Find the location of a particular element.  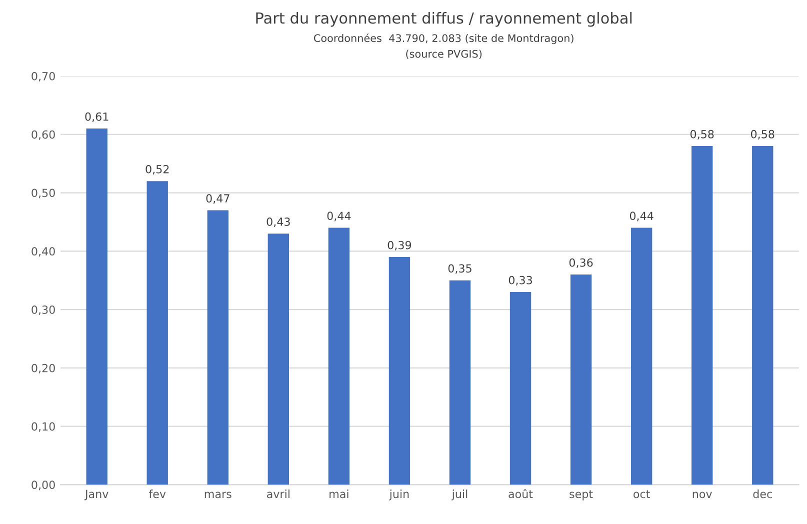

x-tick-label: mars is located at coordinates (218, 495).